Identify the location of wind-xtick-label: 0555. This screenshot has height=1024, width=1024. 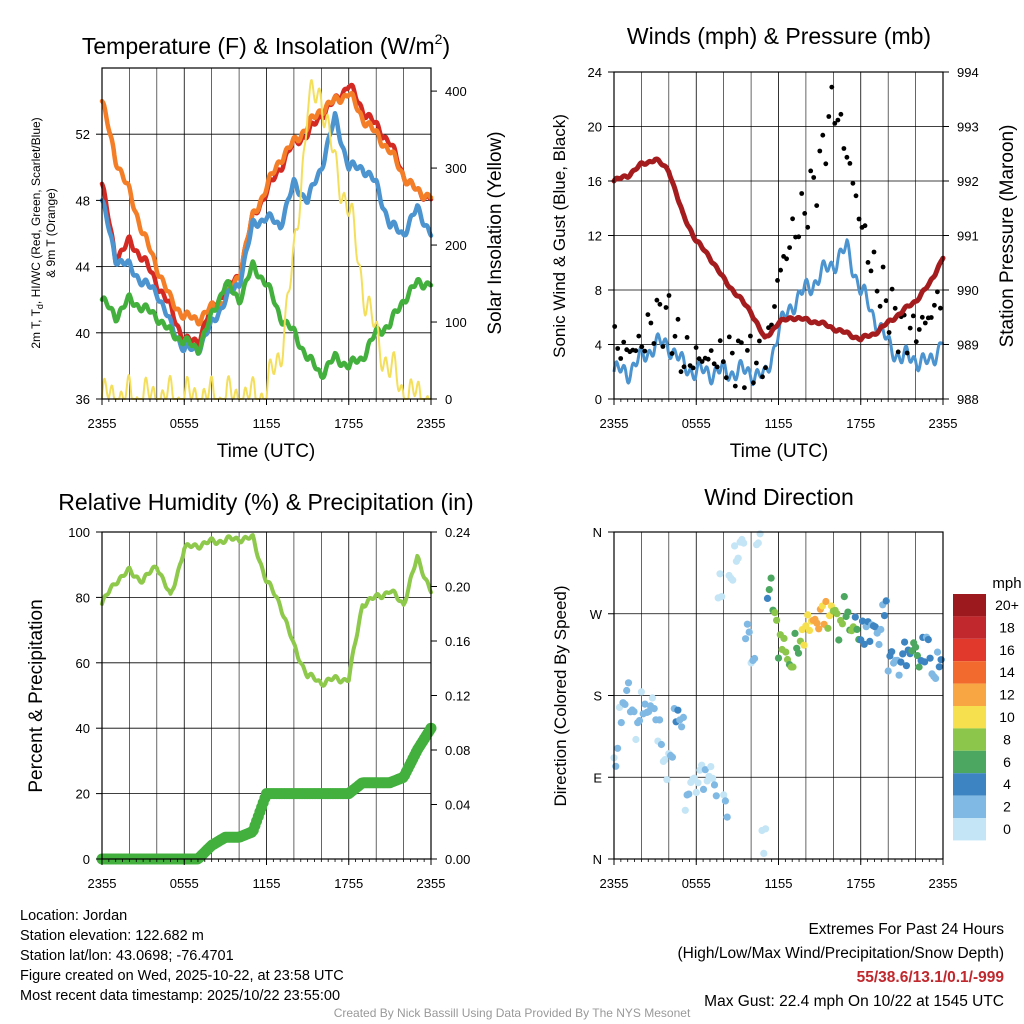
(696, 423).